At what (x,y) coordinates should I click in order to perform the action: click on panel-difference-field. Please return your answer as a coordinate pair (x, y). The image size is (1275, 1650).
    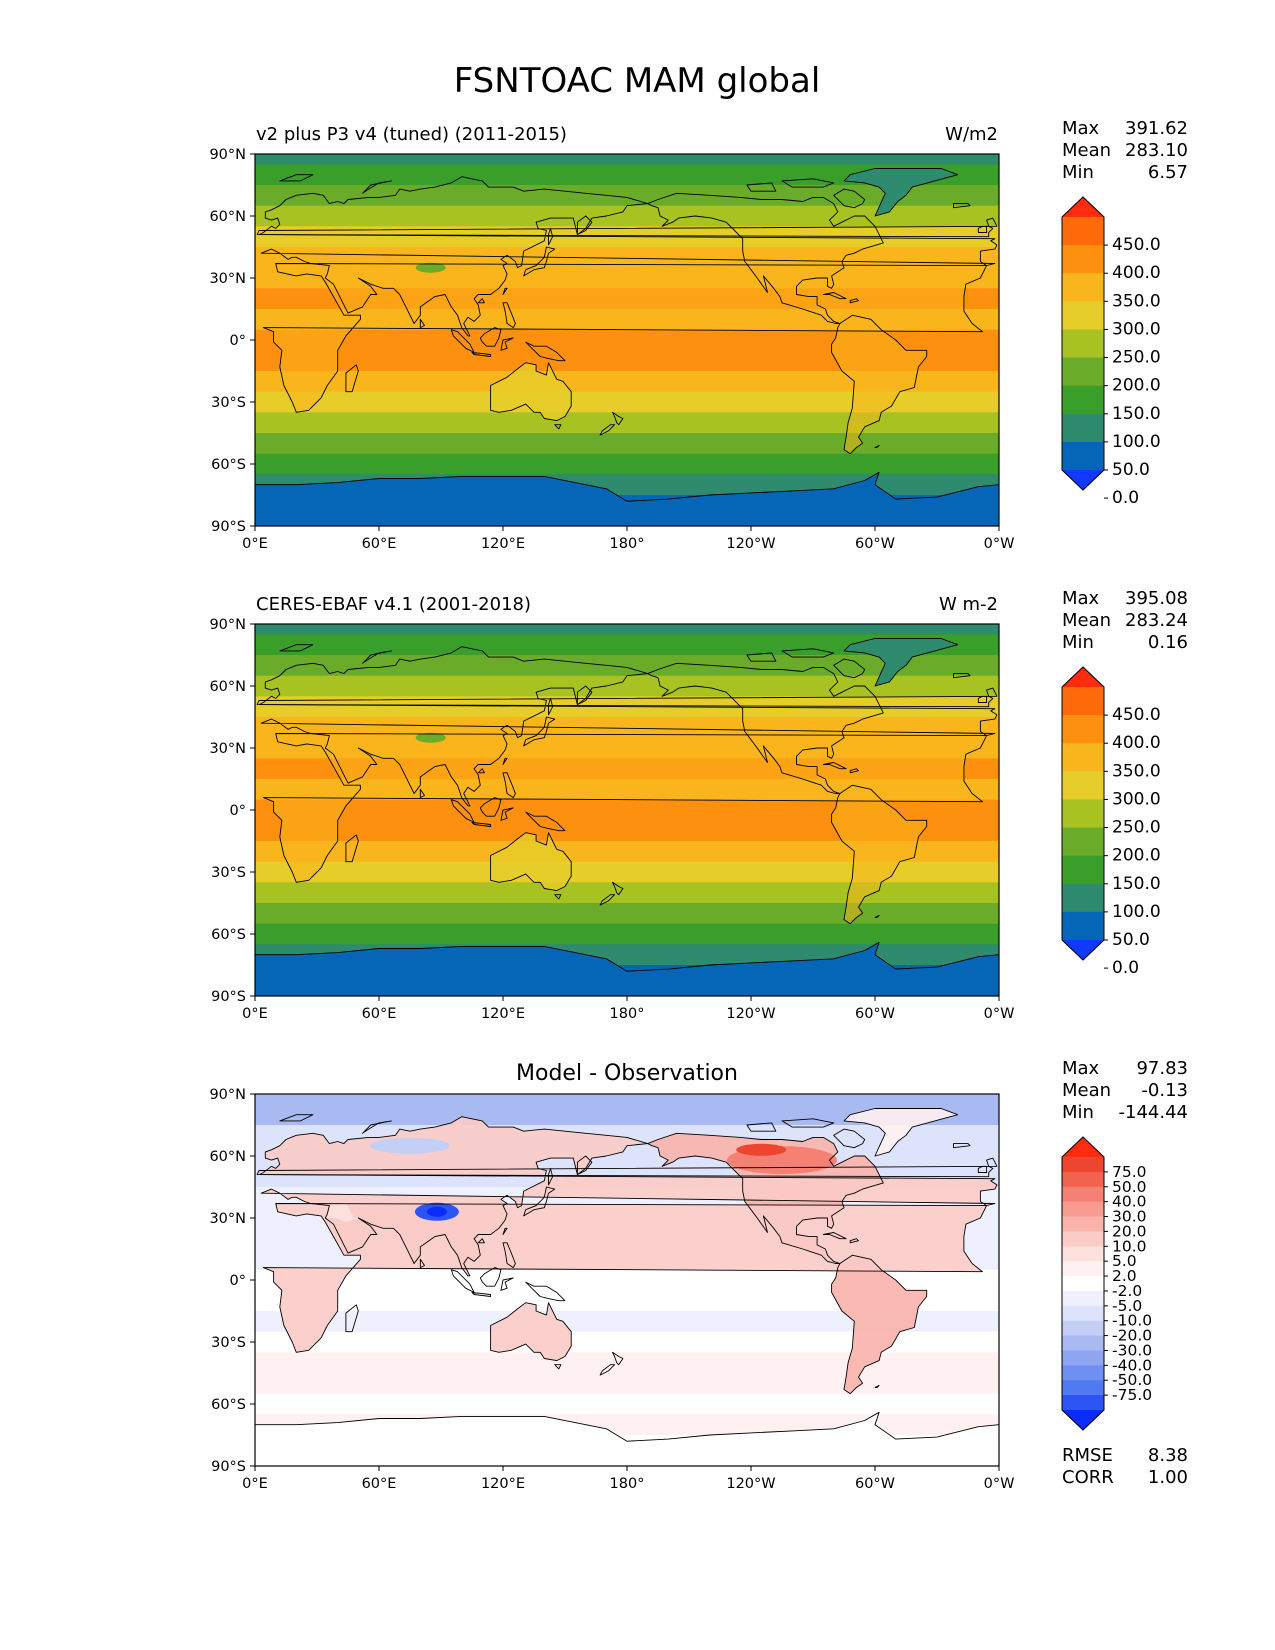
    Looking at the image, I should click on (627, 1280).